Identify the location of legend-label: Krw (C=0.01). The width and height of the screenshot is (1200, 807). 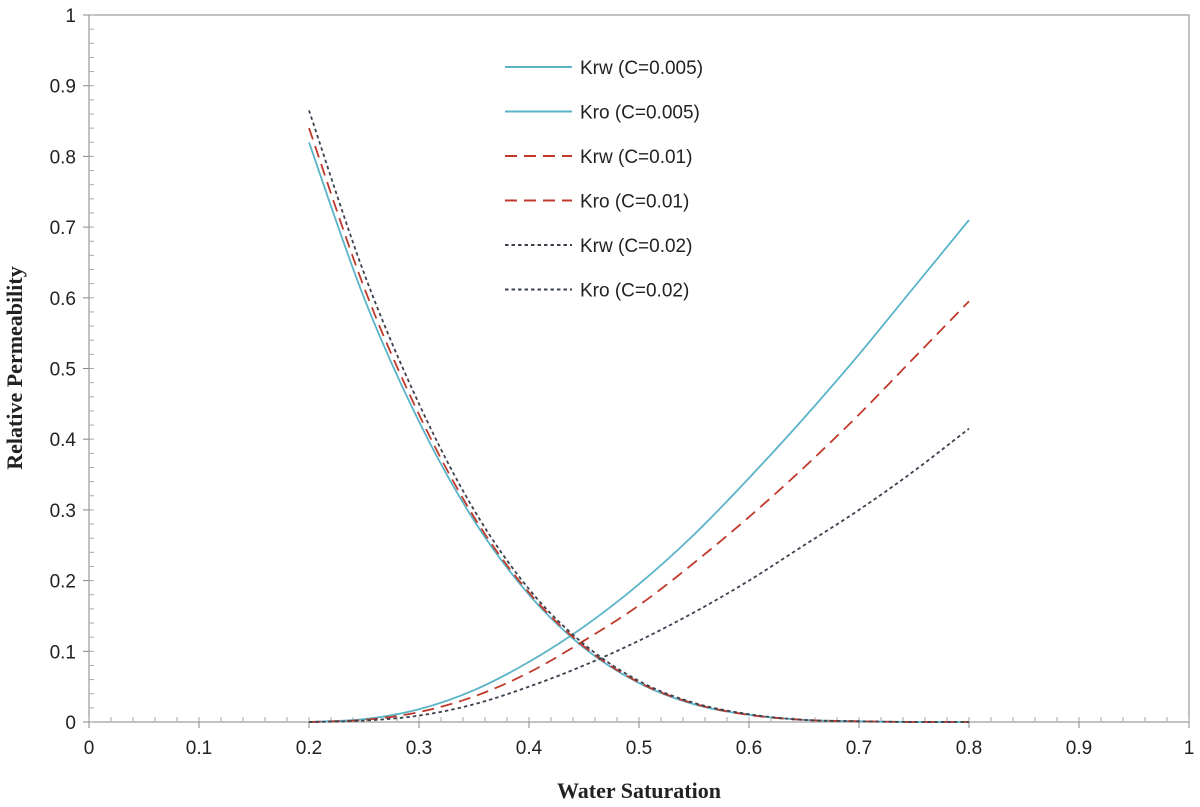
(636, 157).